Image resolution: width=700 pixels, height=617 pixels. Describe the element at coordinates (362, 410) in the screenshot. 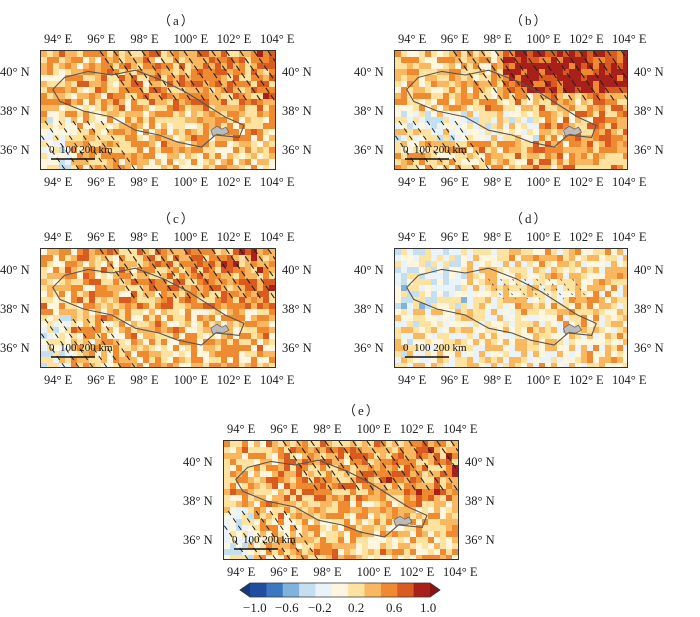

I see `panel-label: （e）` at that location.